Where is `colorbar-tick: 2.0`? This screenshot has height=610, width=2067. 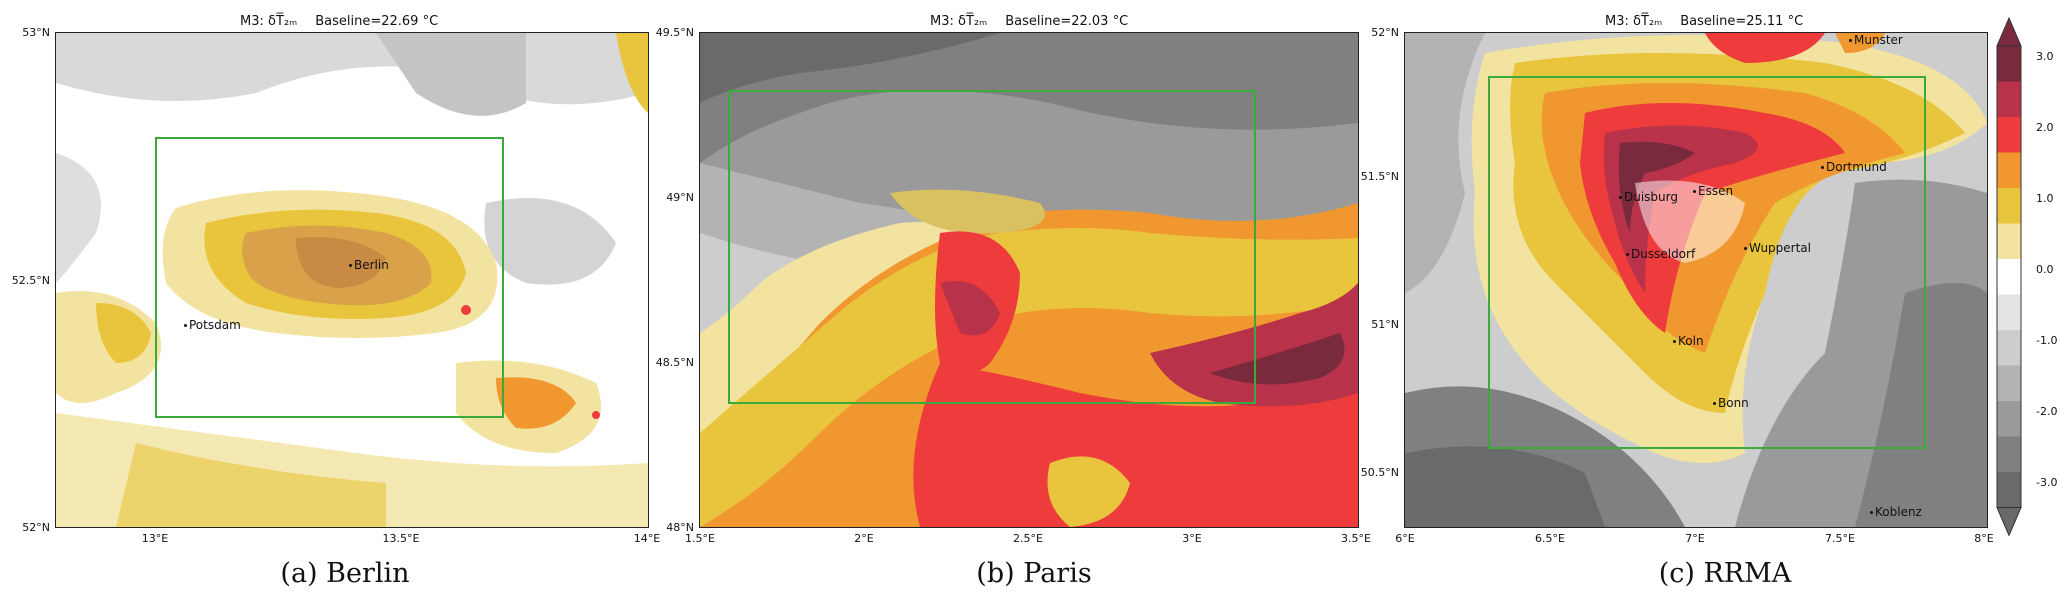 colorbar-tick: 2.0 is located at coordinates (2045, 127).